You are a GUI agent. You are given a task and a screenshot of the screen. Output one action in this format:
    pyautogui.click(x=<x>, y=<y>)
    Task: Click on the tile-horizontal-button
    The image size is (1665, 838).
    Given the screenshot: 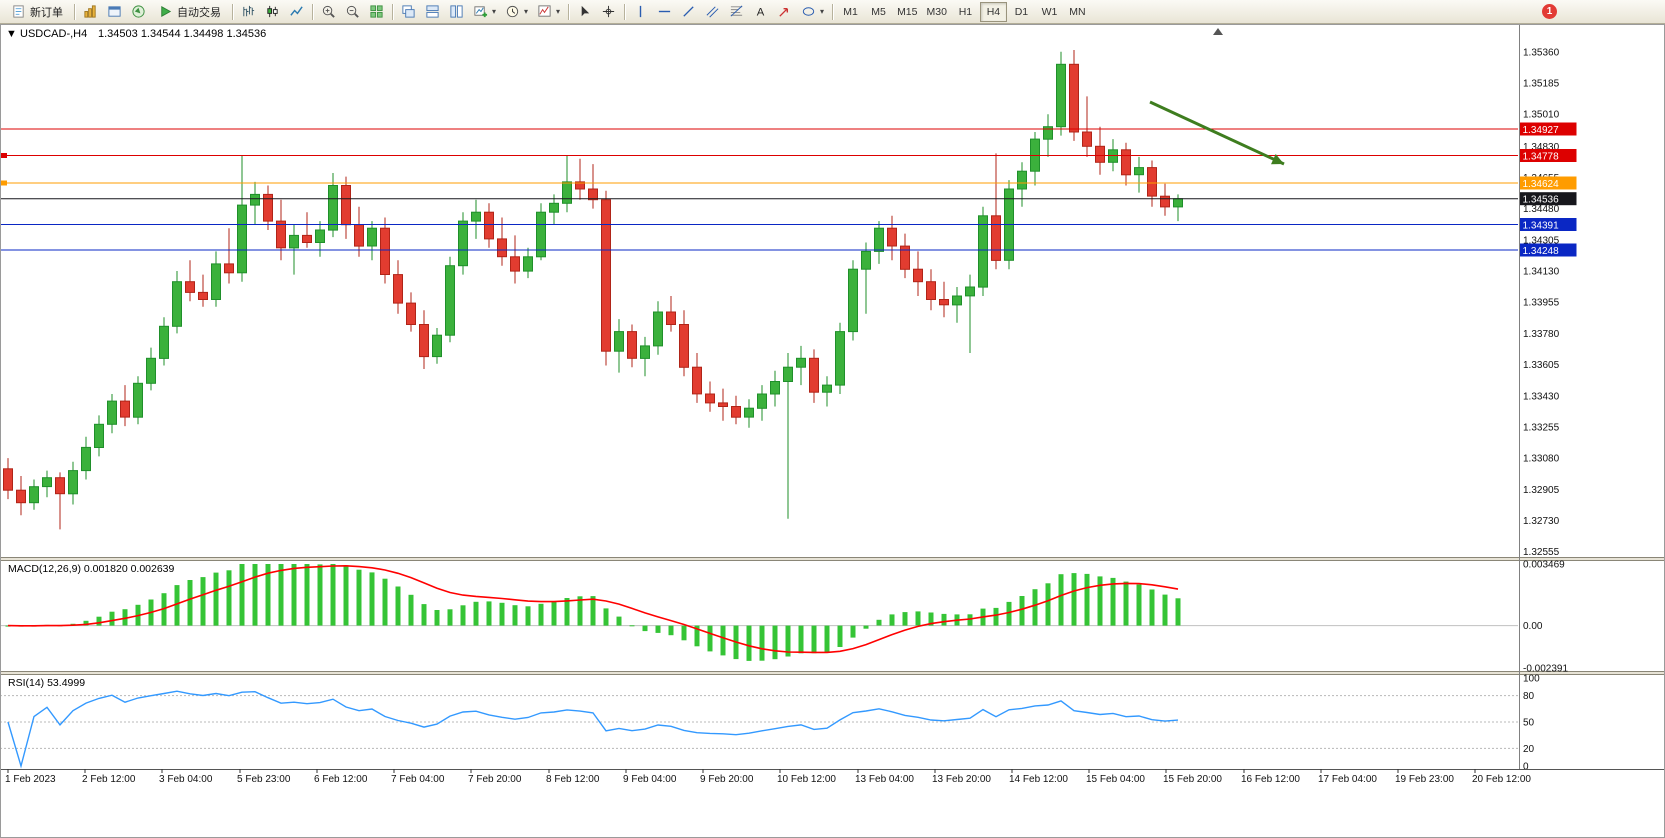 What is the action you would take?
    pyautogui.click(x=432, y=12)
    